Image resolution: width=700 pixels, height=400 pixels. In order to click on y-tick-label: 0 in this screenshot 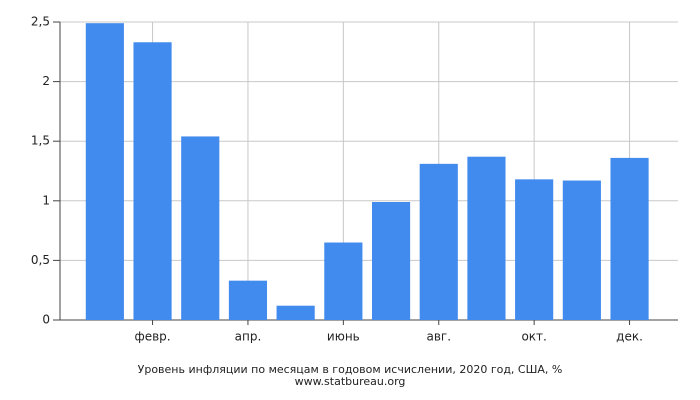, I will do `click(46, 320)`.